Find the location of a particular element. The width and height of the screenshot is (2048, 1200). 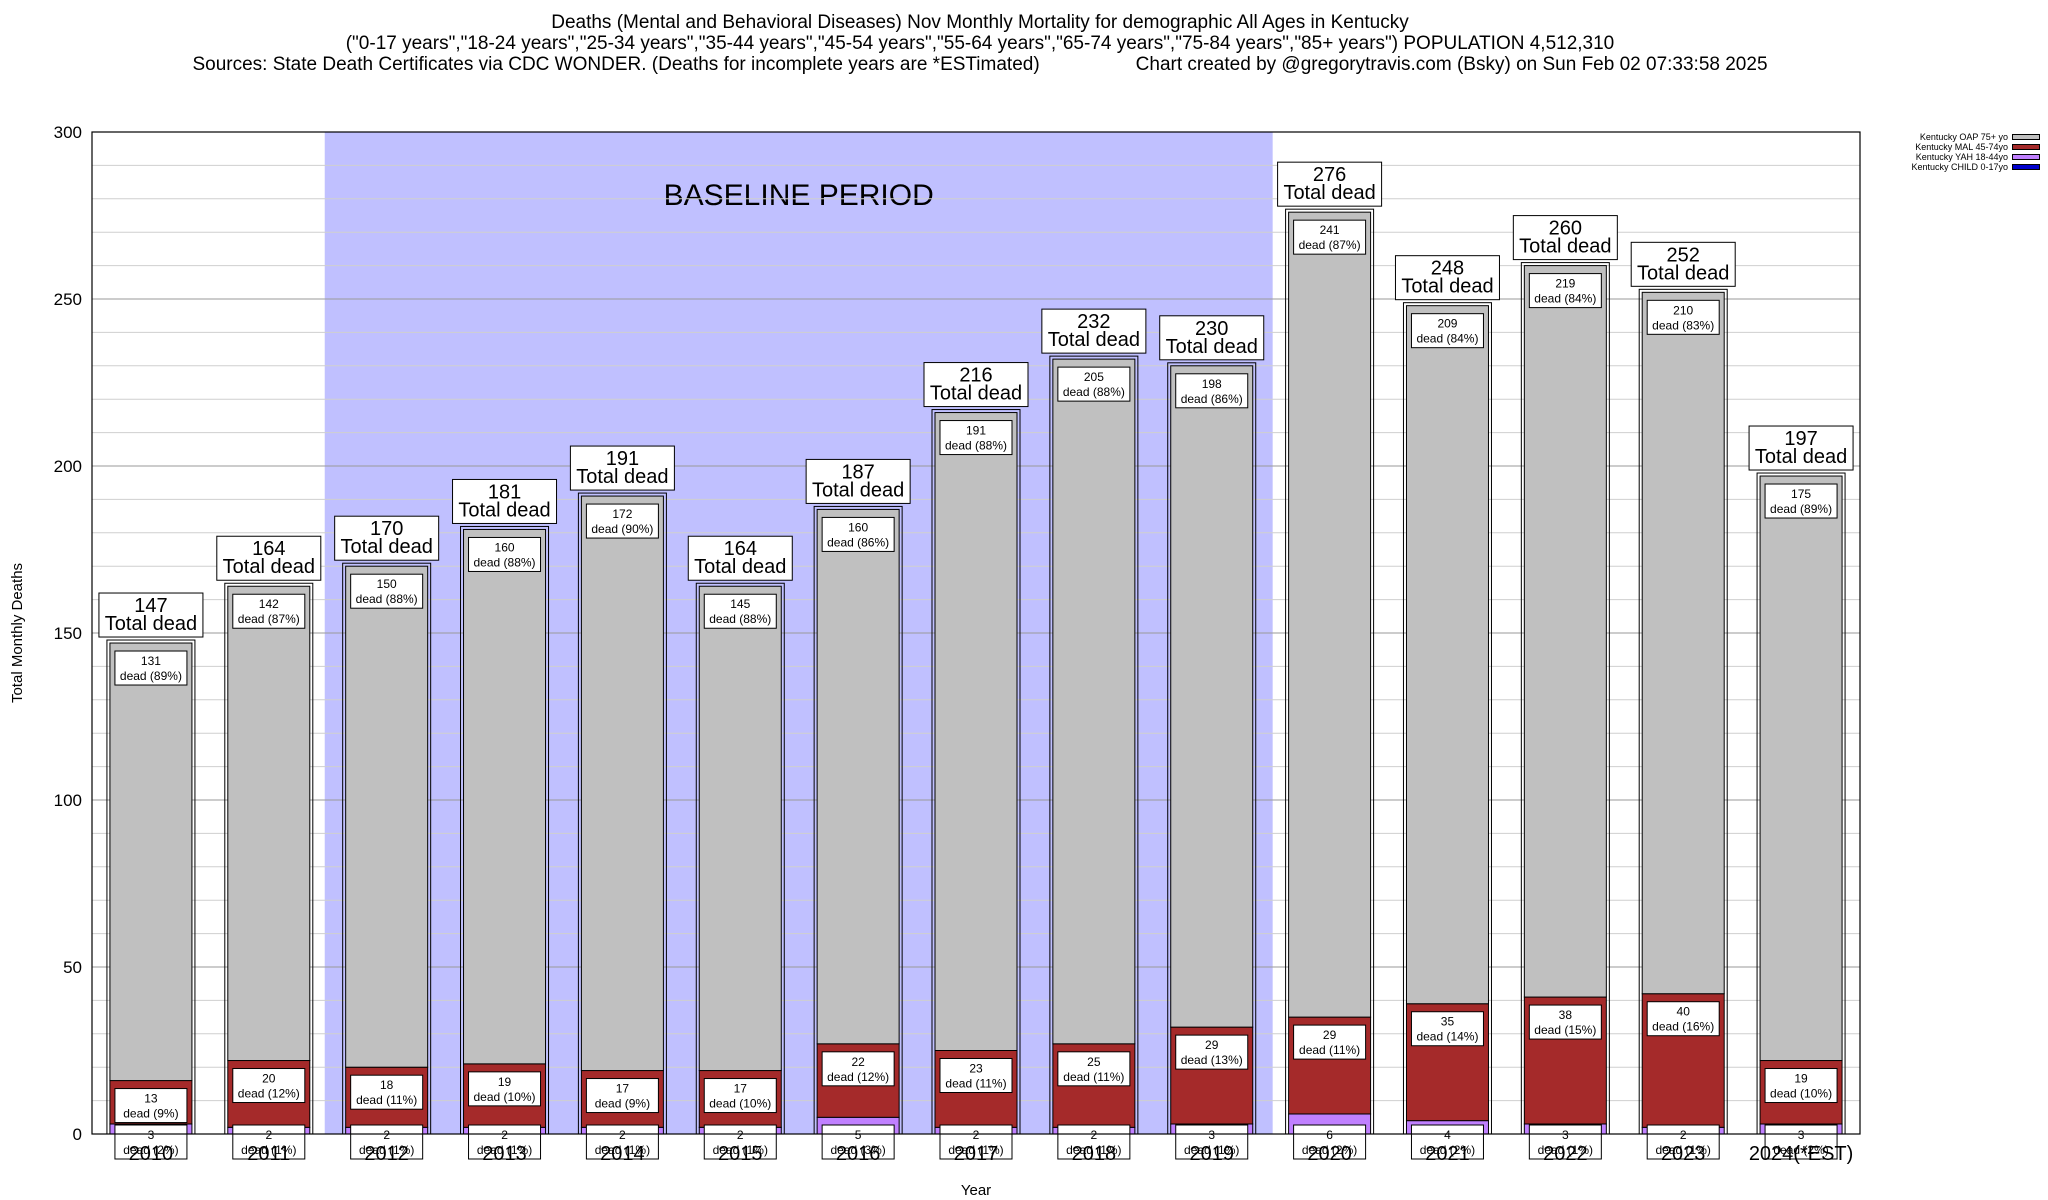

y-tick-label: 150 is located at coordinates (68, 633).